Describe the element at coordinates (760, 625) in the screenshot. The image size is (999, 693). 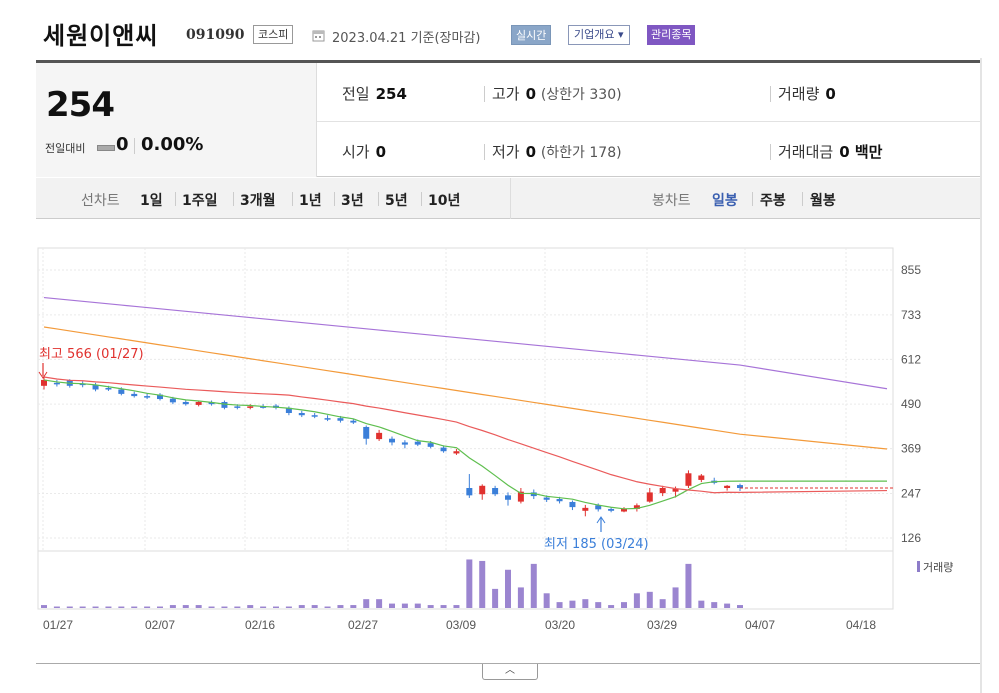
I see `x-tick-label: 04/07` at that location.